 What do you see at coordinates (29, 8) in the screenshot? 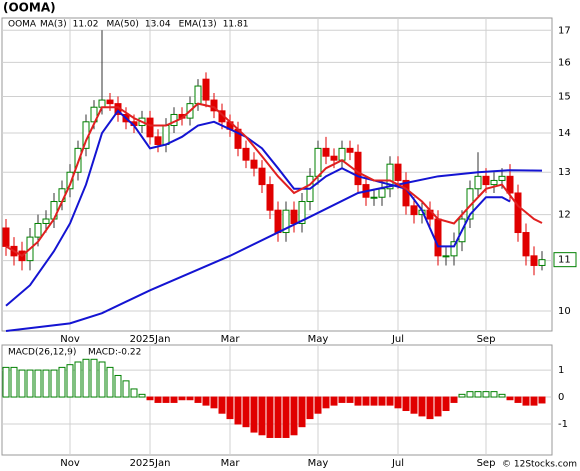
I see `chart-title: (OOMA)` at bounding box center [29, 8].